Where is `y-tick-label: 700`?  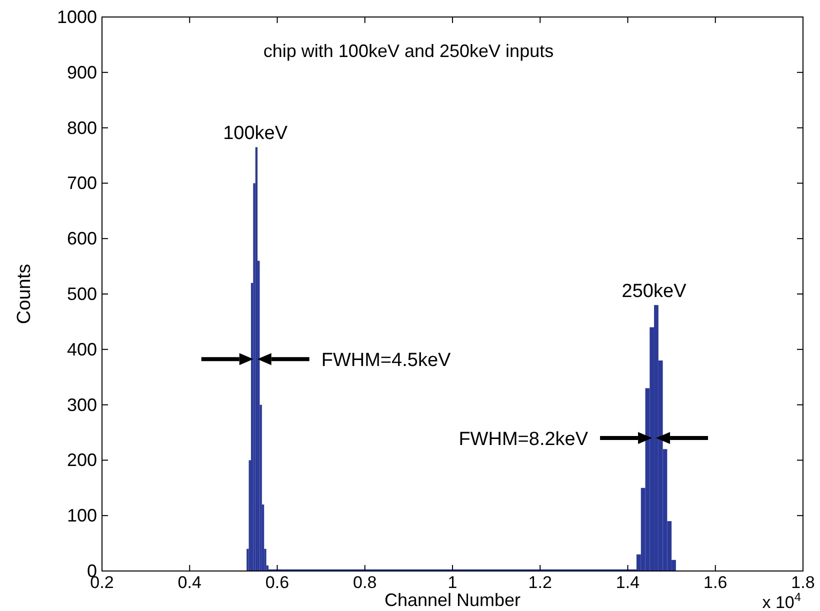
y-tick-label: 700 is located at coordinates (81, 183).